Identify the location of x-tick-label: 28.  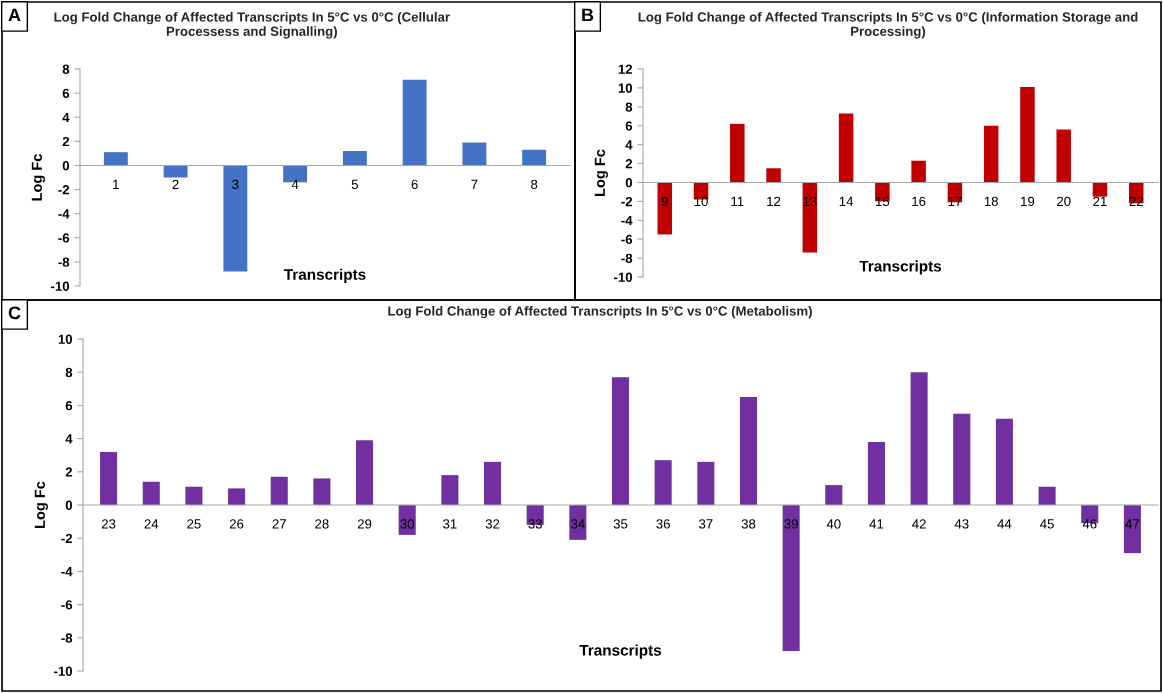
(322, 524).